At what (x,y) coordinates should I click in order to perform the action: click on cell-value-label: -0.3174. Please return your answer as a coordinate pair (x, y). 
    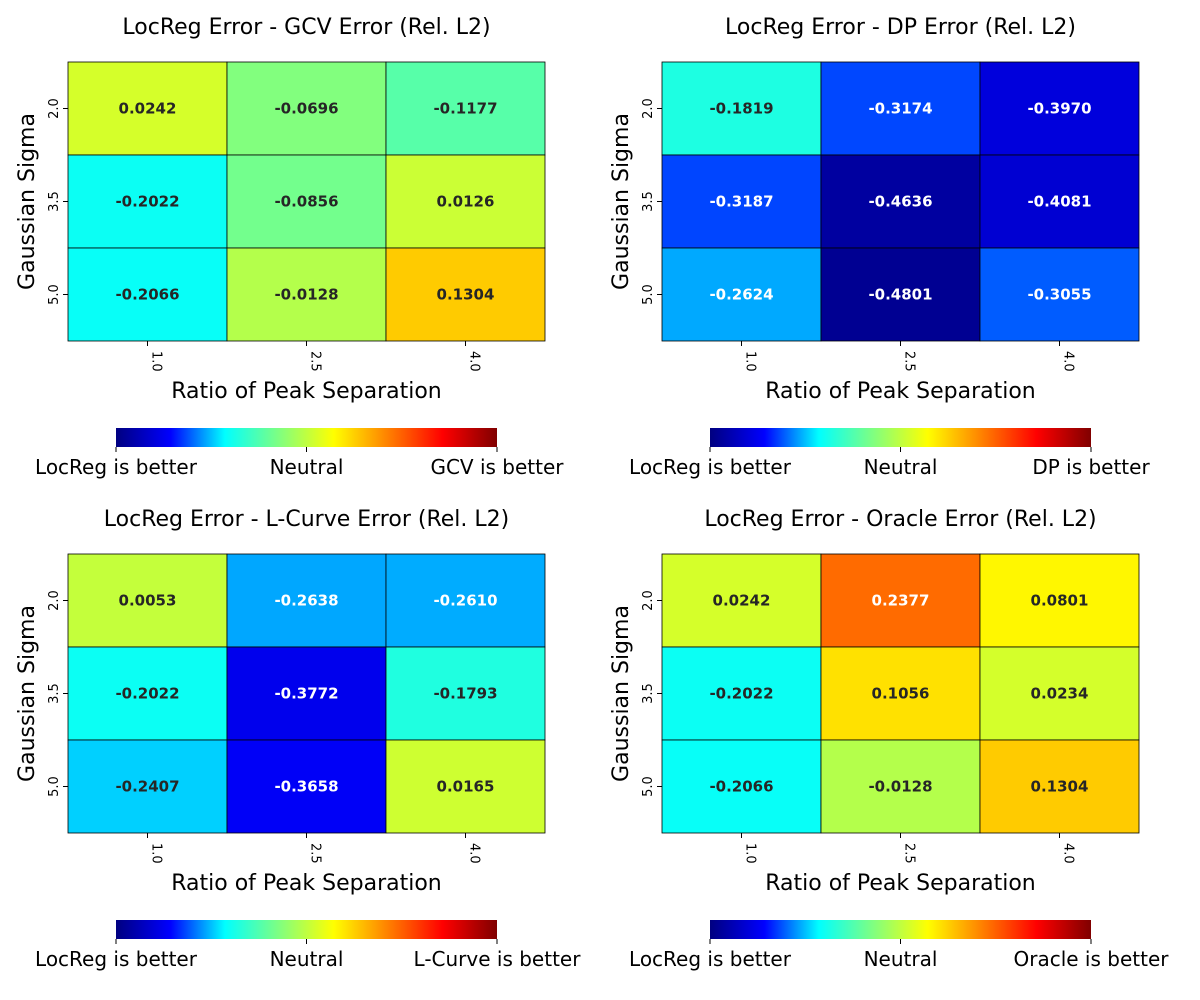
    Looking at the image, I should click on (900, 109).